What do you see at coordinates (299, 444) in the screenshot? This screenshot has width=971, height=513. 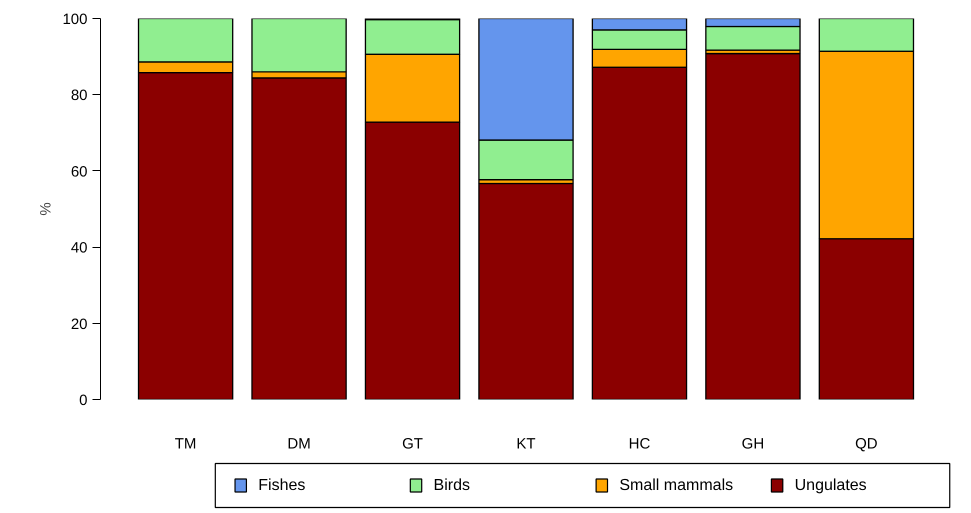 I see `x-tick-label: DM` at bounding box center [299, 444].